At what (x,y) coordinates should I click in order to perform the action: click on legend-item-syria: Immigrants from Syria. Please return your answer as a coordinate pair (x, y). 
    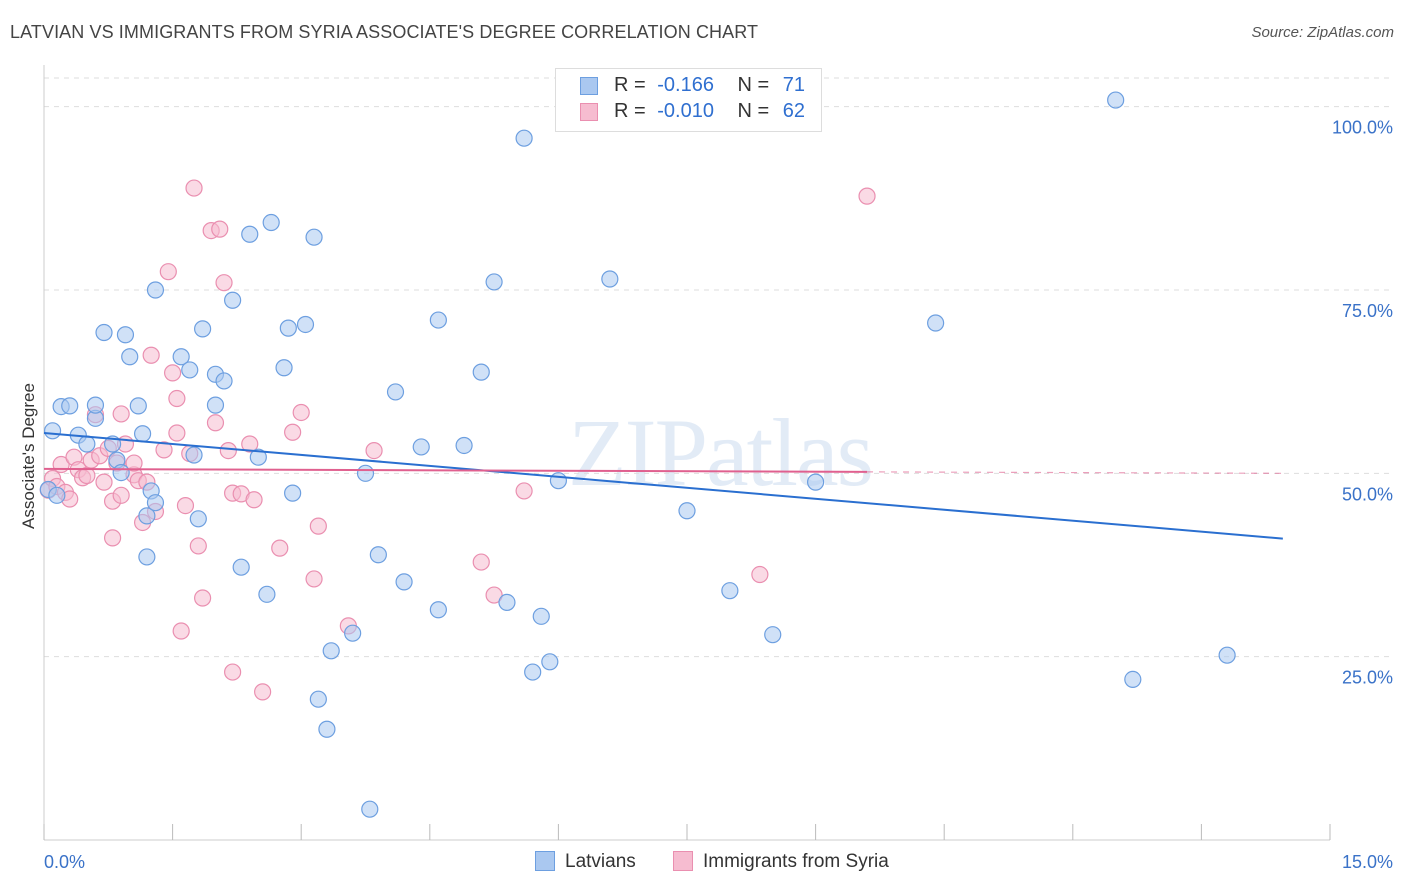
    Looking at the image, I should click on (781, 862).